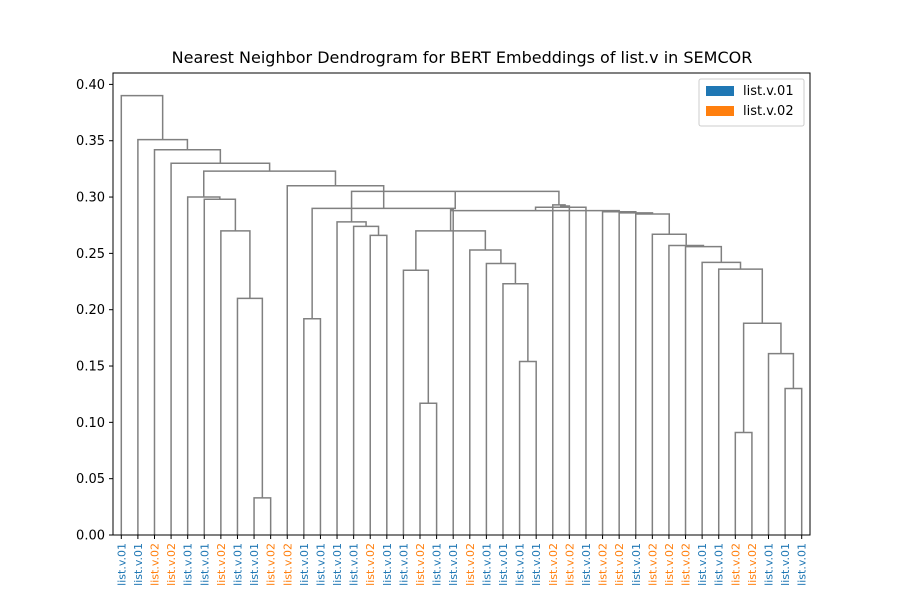 This screenshot has height=600, width=900. I want to click on legend-label-list-v-02: list.v.02, so click(768, 111).